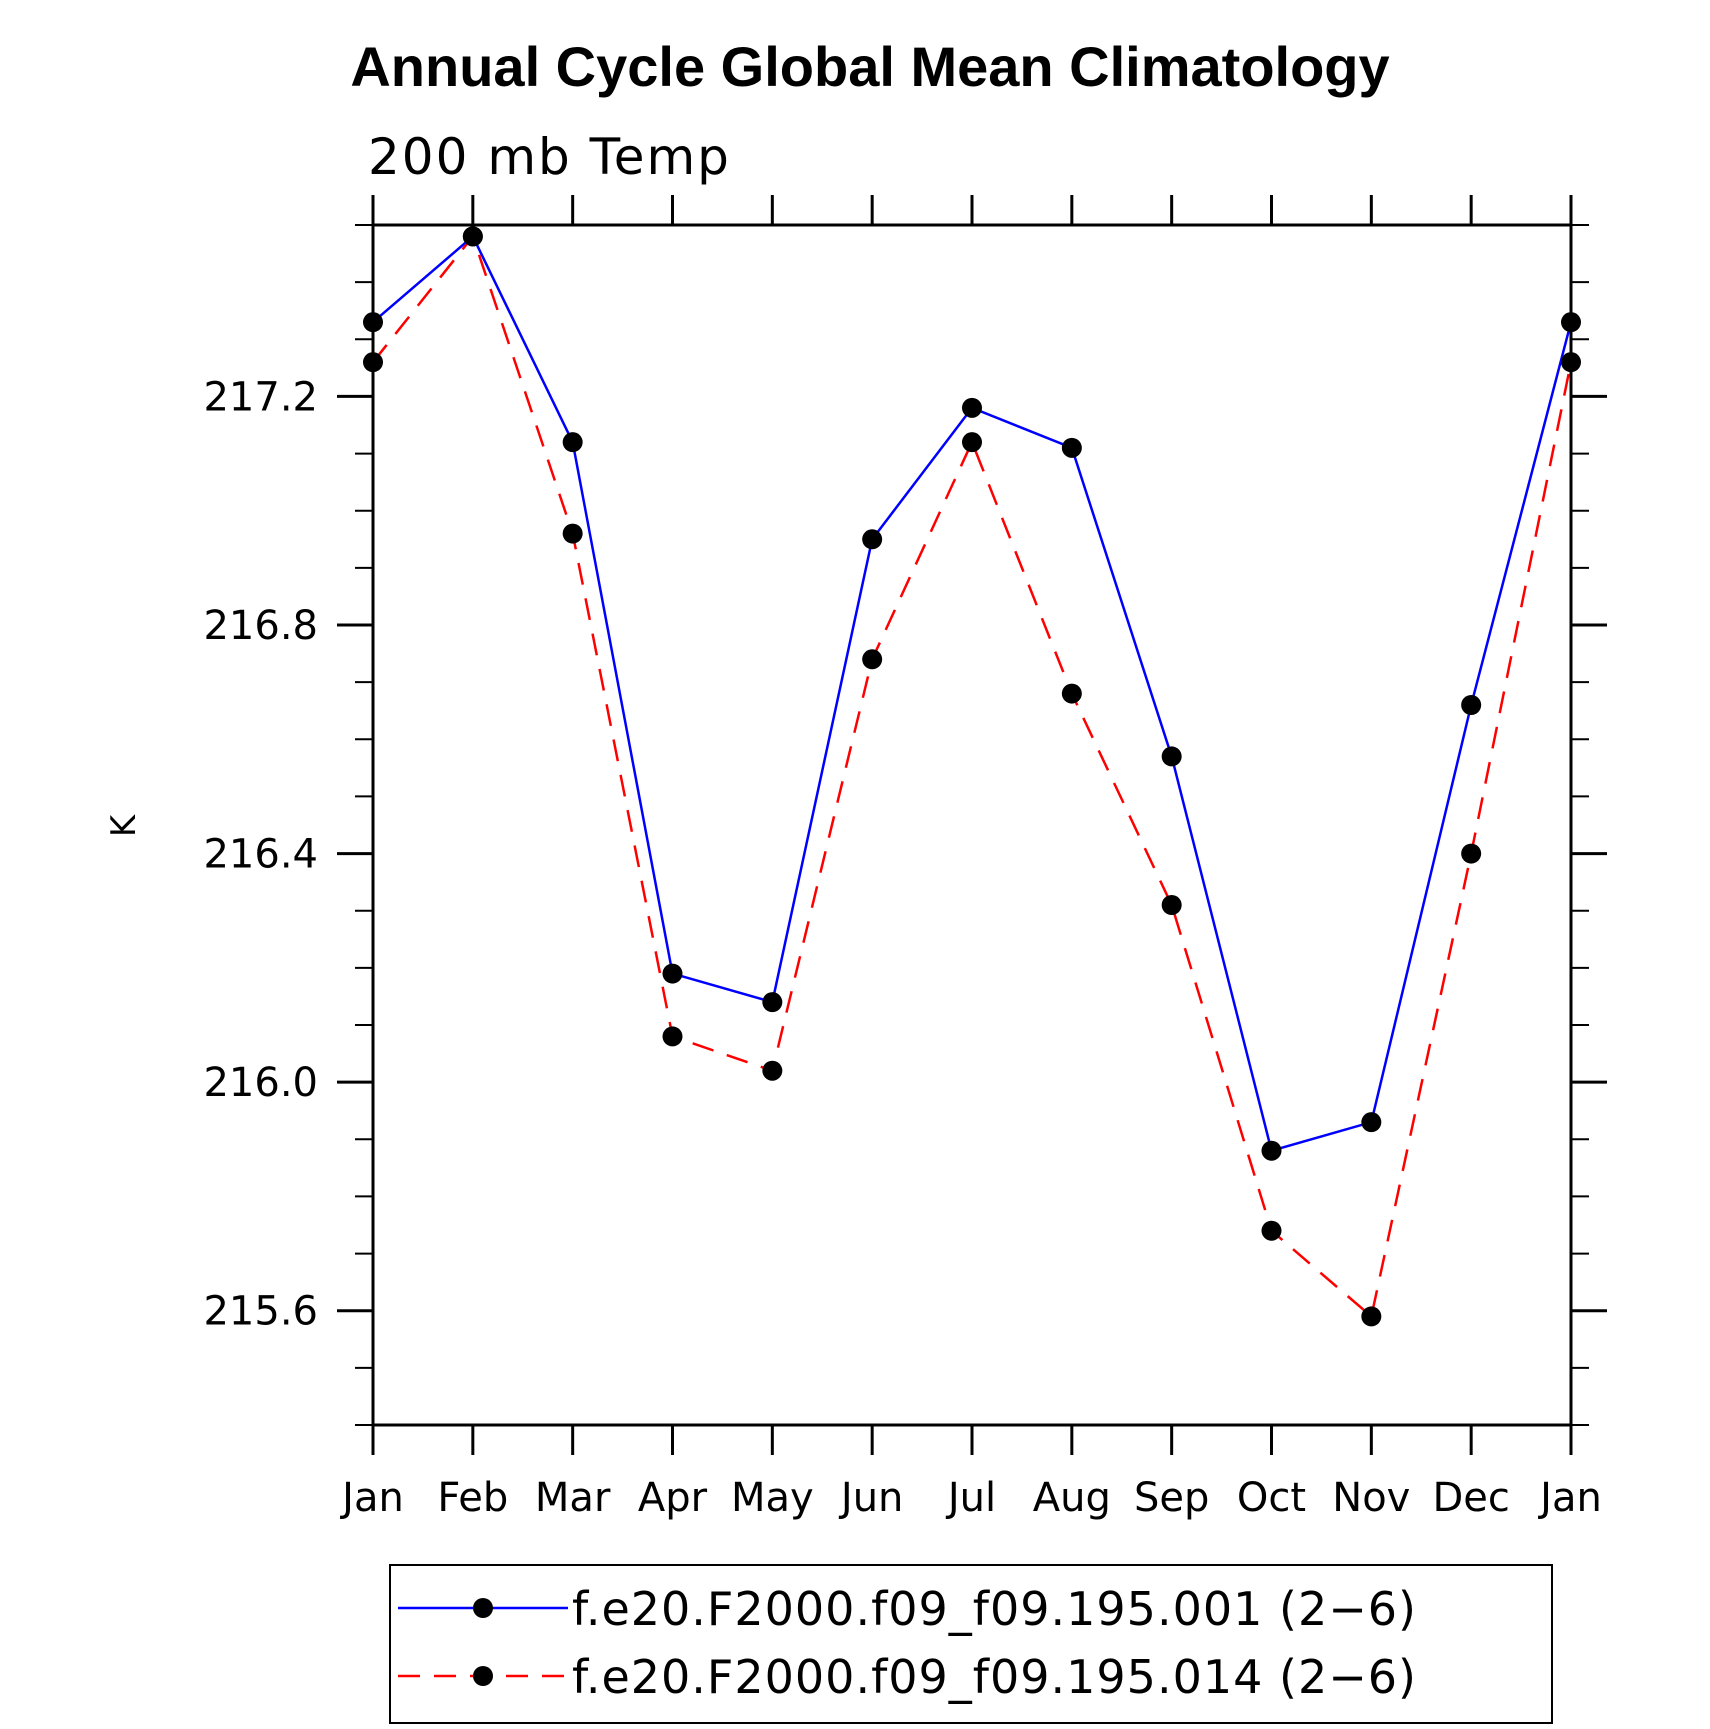  Describe the element at coordinates (472, 1498) in the screenshot. I see `x-tick-label: Feb` at that location.